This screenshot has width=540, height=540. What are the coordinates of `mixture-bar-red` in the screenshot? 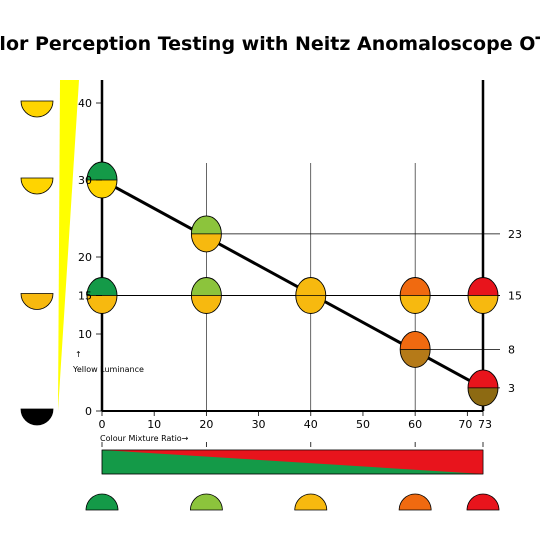 It's located at (292, 462).